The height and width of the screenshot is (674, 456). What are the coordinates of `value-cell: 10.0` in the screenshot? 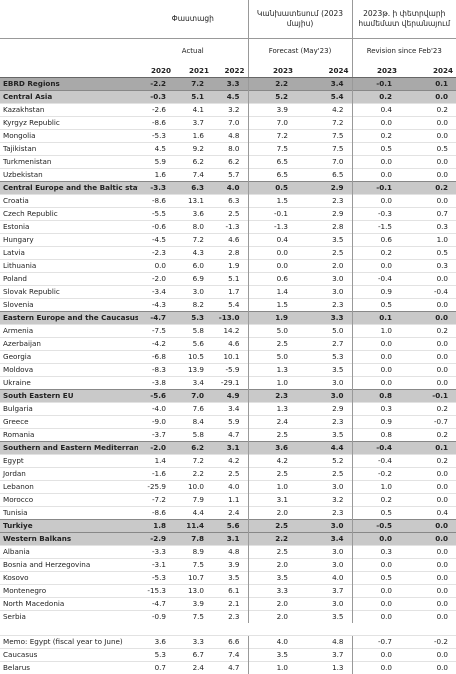 It's located at (193, 487).